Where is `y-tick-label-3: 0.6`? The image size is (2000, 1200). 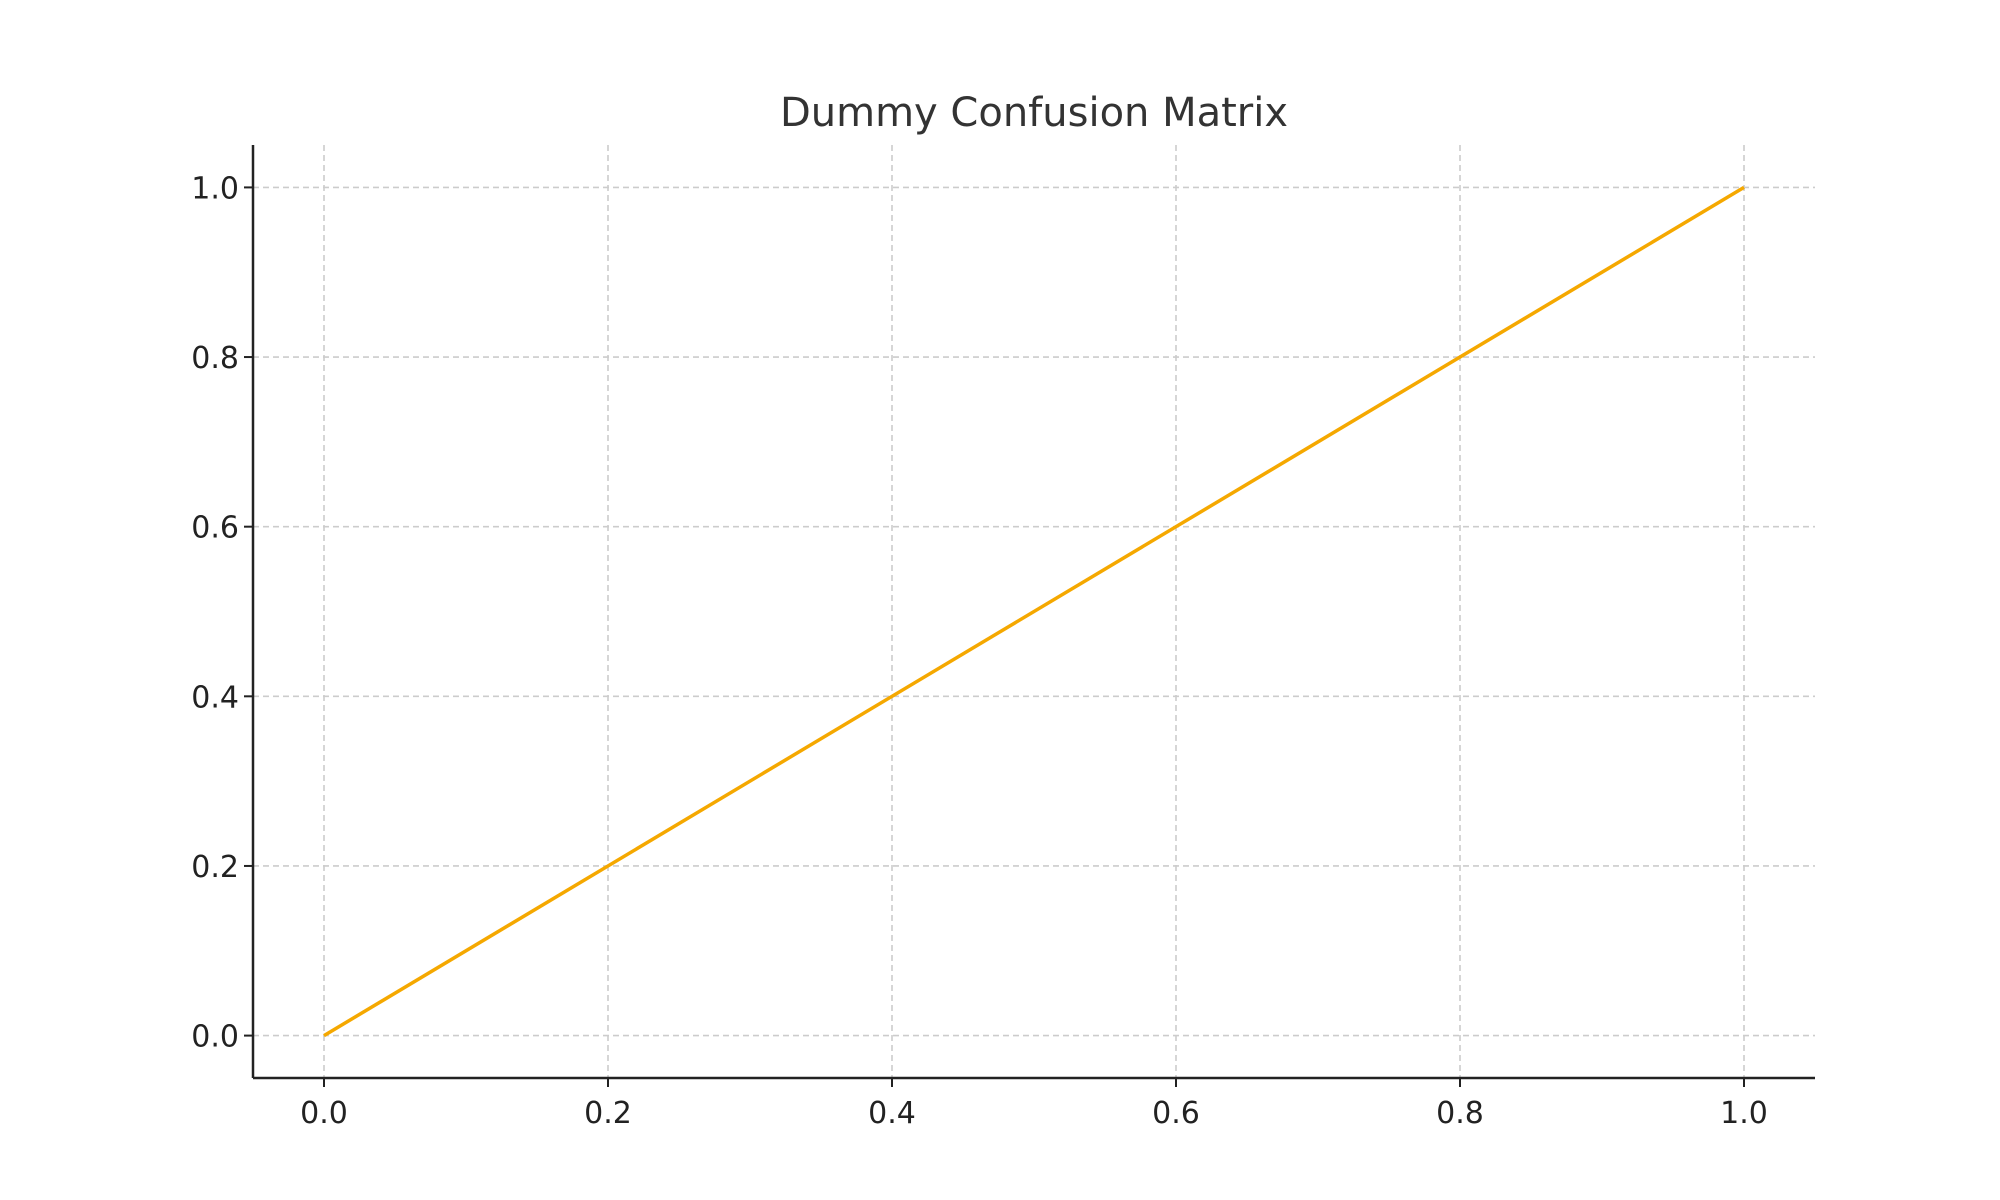 y-tick-label-3: 0.6 is located at coordinates (215, 528).